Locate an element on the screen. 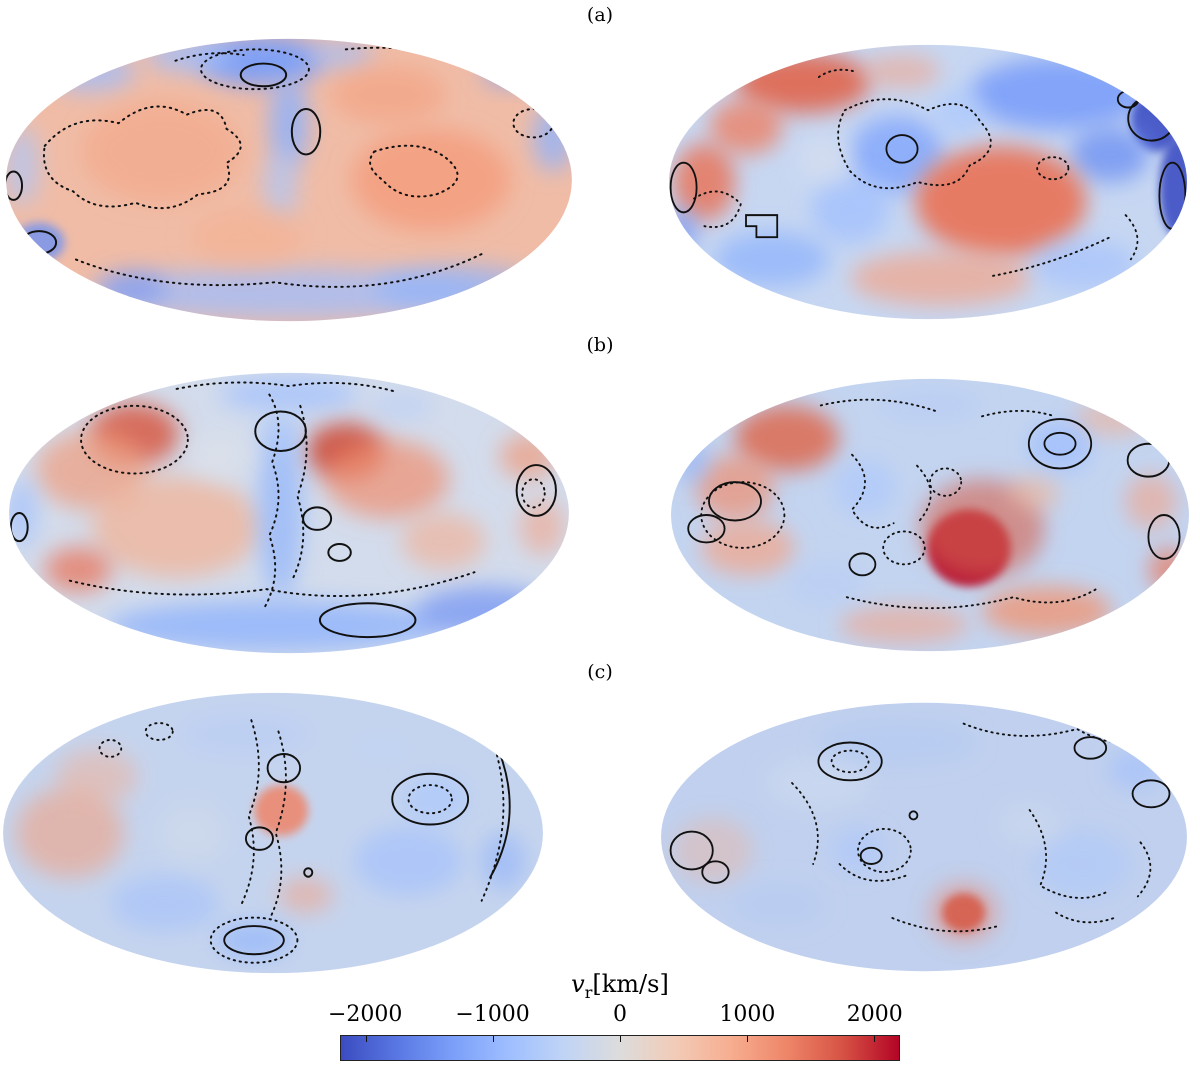  map-c-right is located at coordinates (924, 837).